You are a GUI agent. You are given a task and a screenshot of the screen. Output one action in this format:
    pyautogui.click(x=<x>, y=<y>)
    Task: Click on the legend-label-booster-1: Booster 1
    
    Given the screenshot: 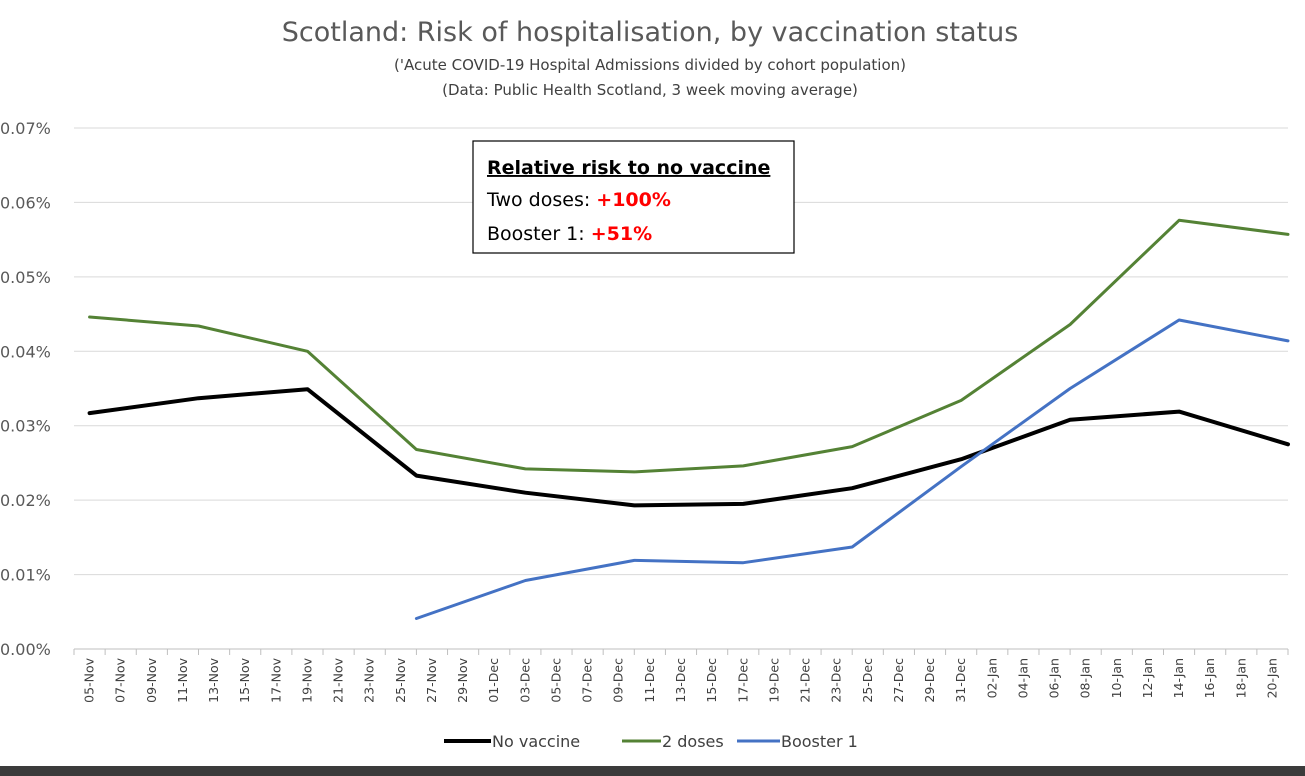 What is the action you would take?
    pyautogui.click(x=819, y=741)
    